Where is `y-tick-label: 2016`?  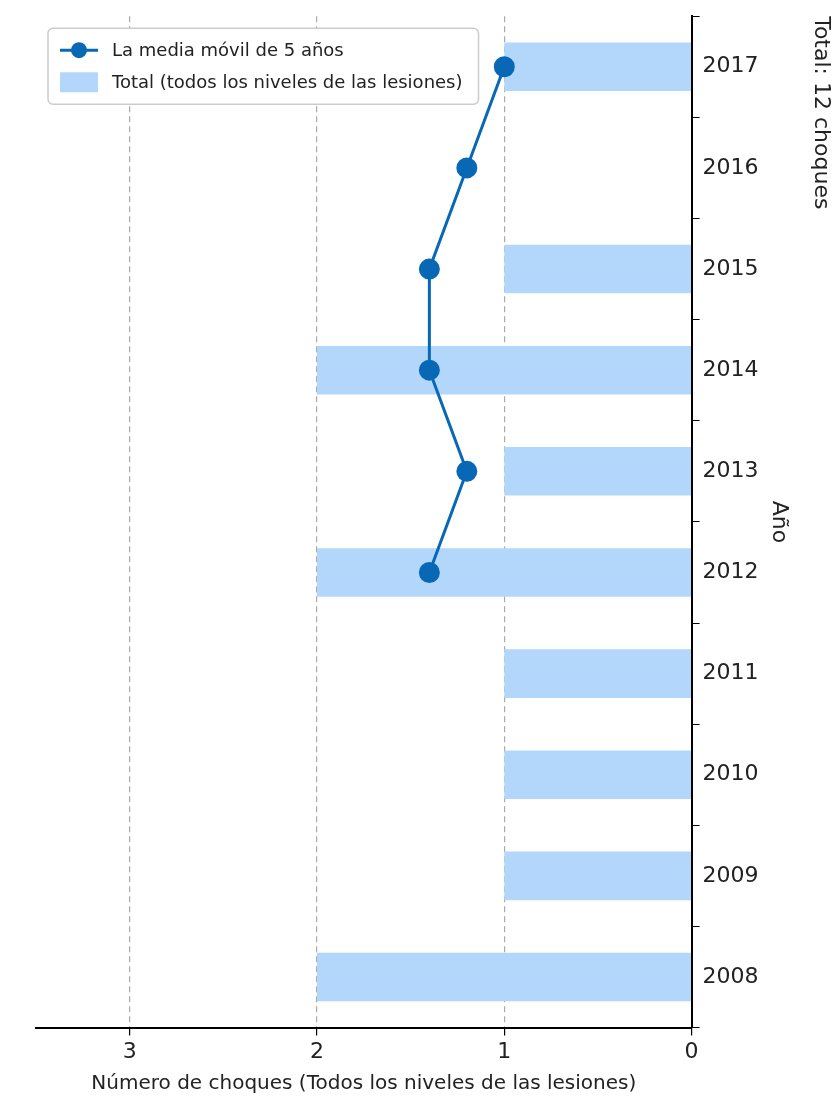
y-tick-label: 2016 is located at coordinates (730, 166).